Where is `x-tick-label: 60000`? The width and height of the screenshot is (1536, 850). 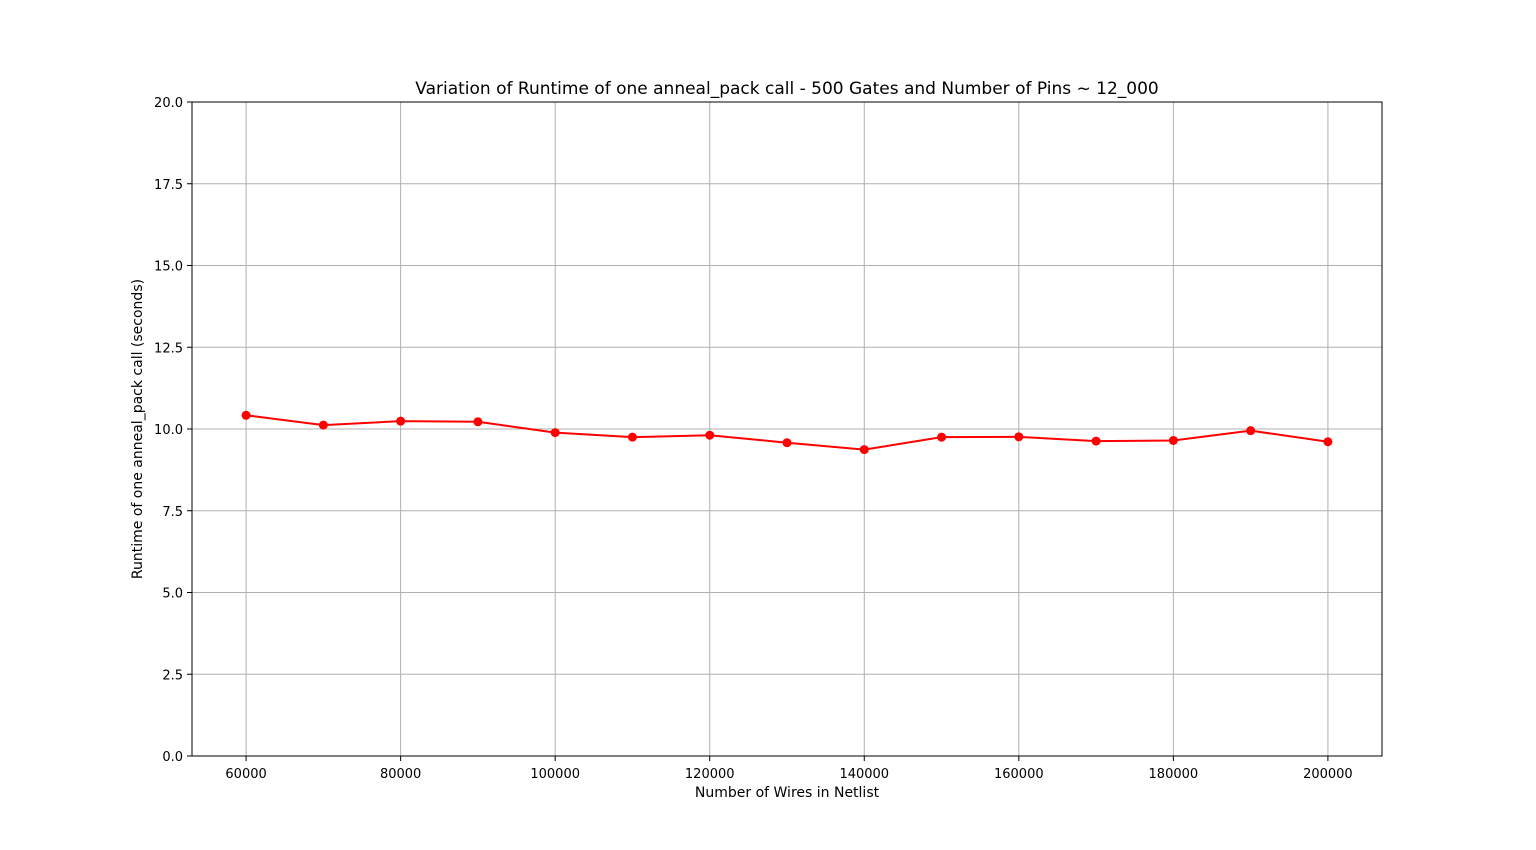 x-tick-label: 60000 is located at coordinates (245, 774).